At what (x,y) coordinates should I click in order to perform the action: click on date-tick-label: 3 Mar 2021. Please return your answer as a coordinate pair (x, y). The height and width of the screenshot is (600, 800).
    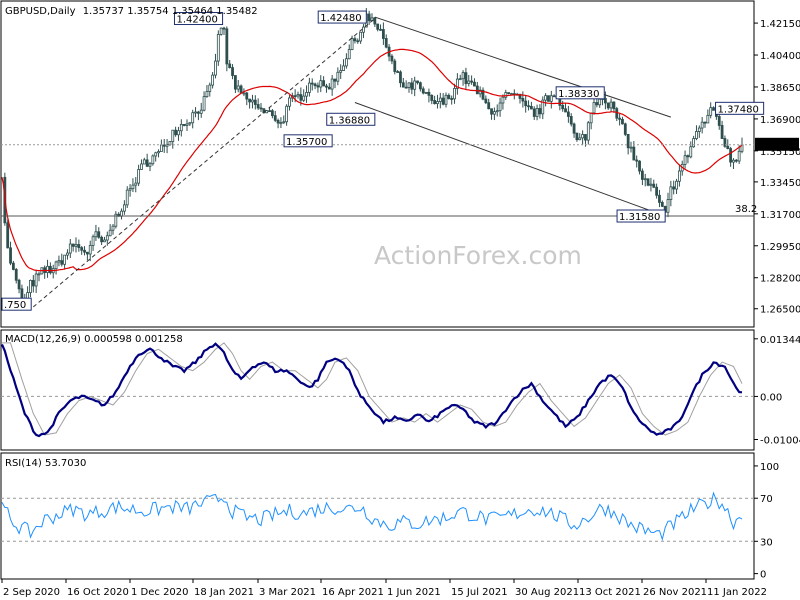
    Looking at the image, I should click on (287, 592).